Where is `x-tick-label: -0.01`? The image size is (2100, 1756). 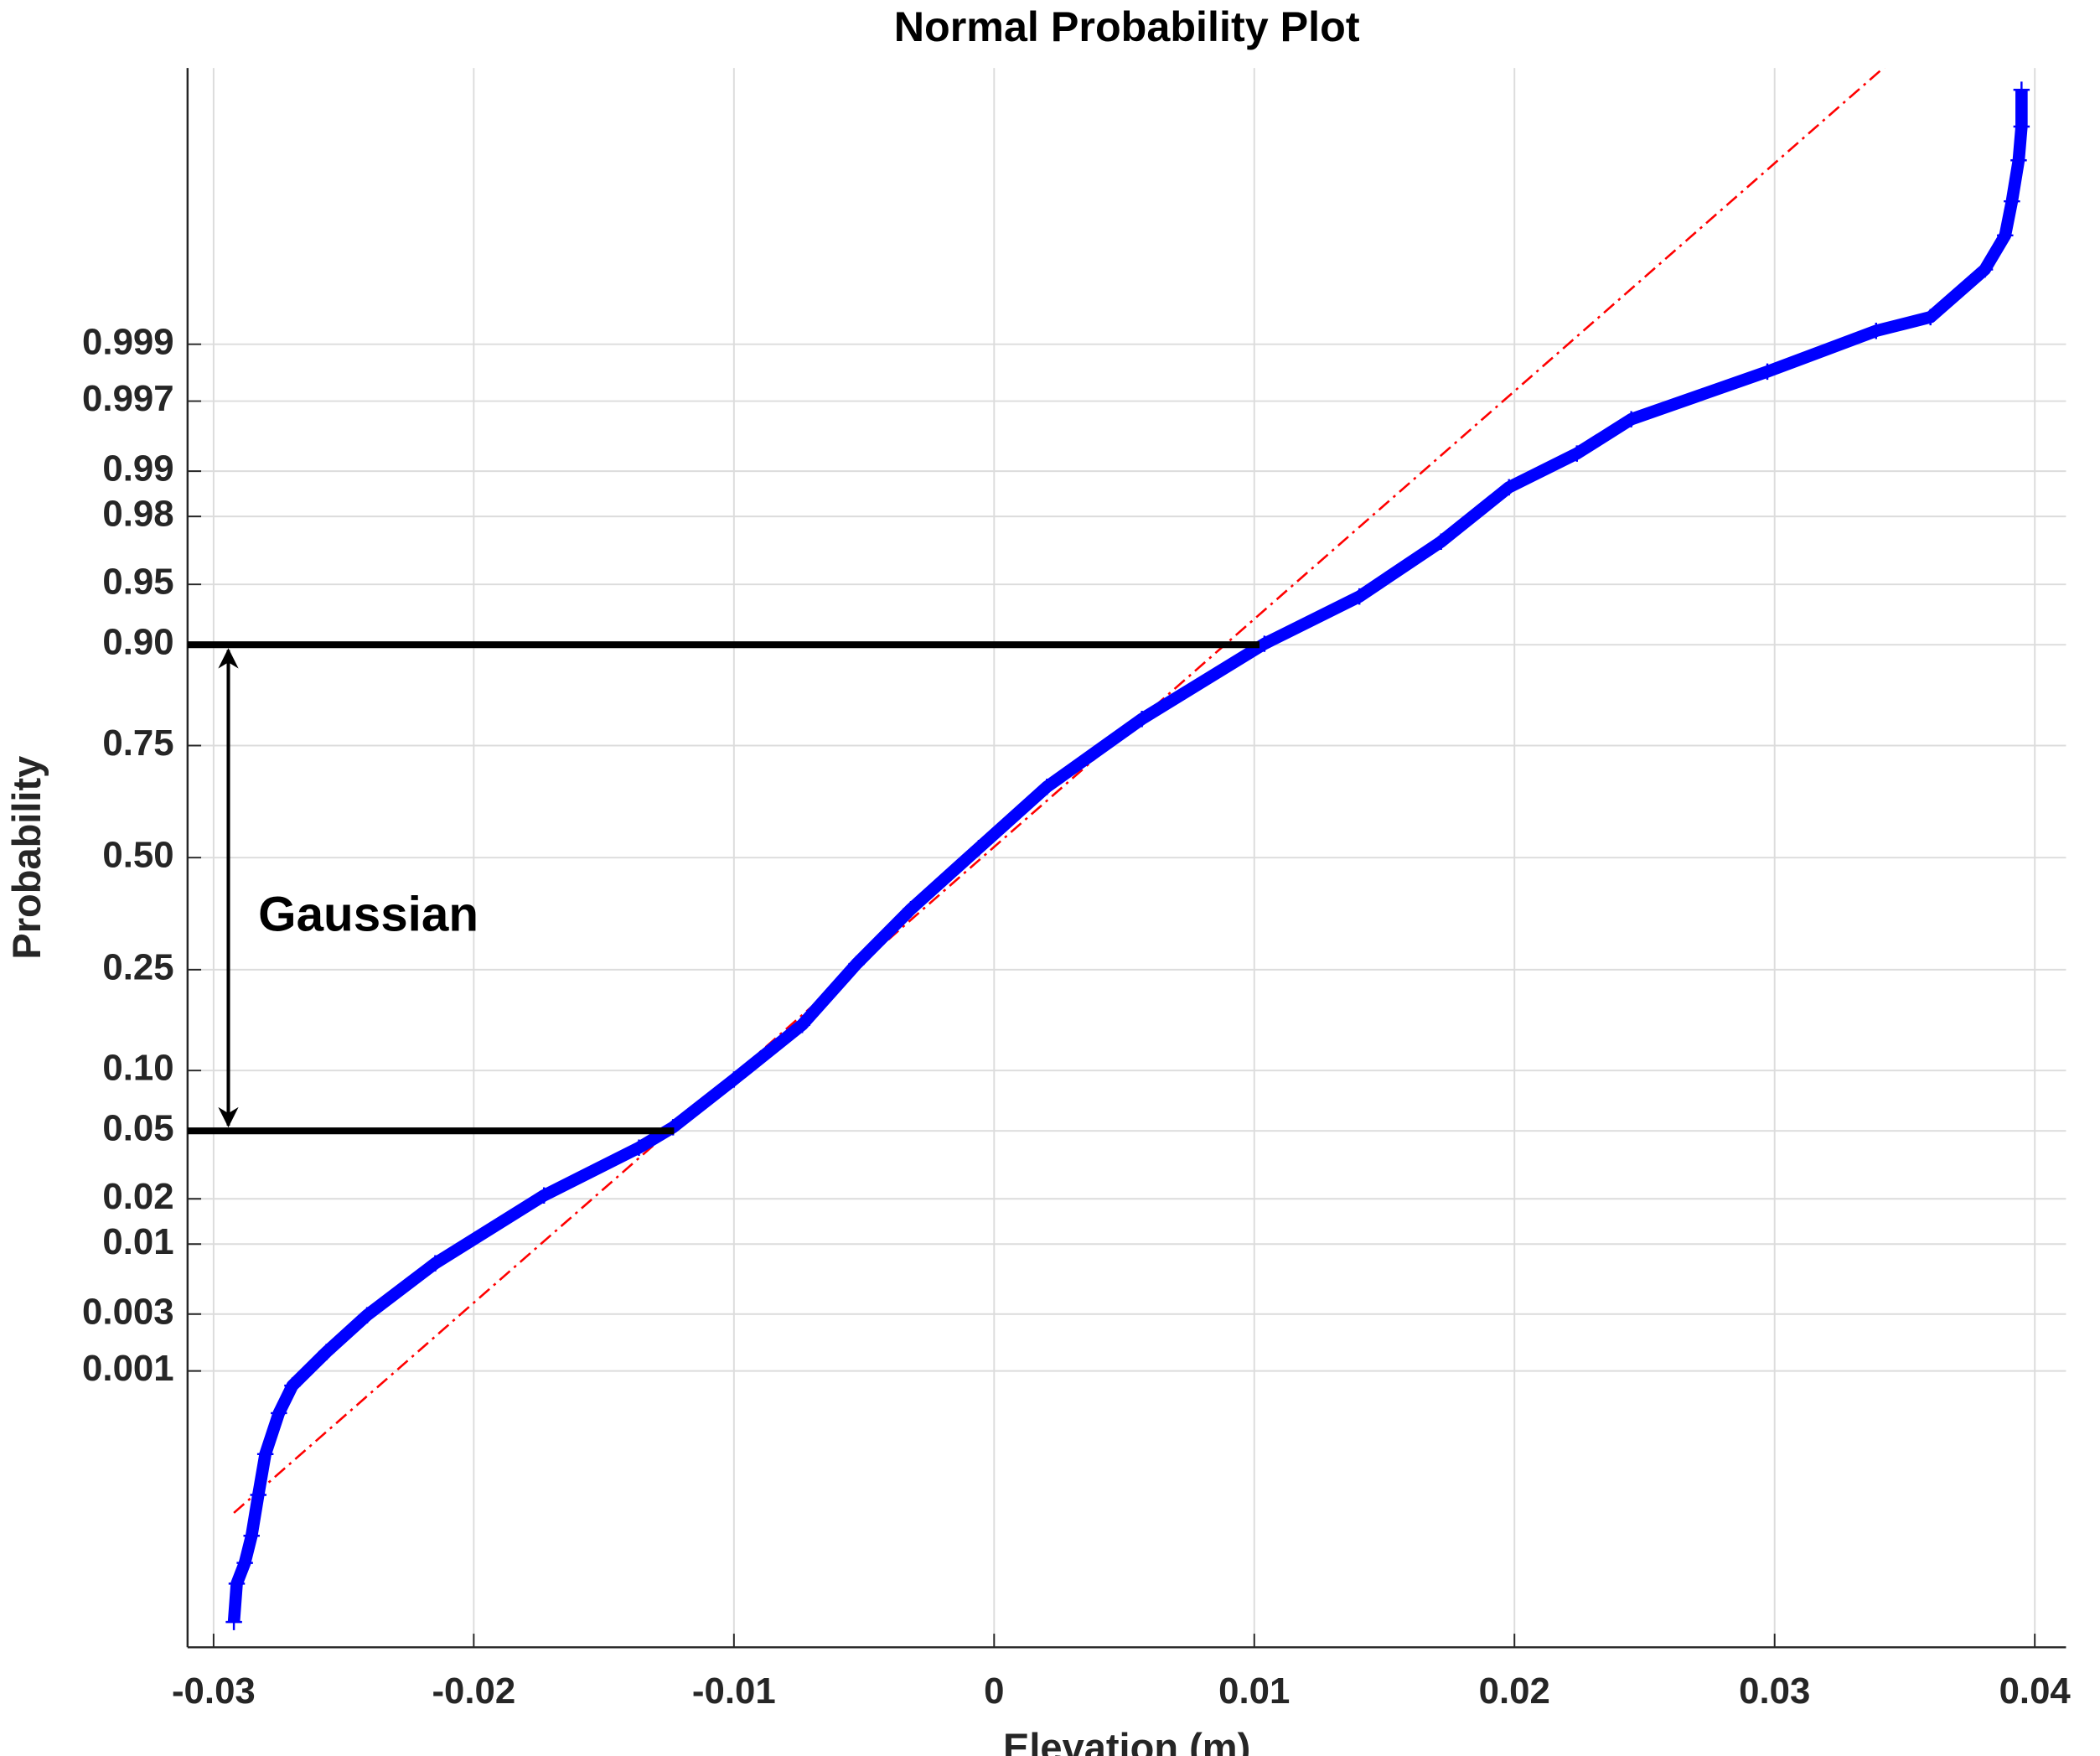
x-tick-label: -0.01 is located at coordinates (734, 1691).